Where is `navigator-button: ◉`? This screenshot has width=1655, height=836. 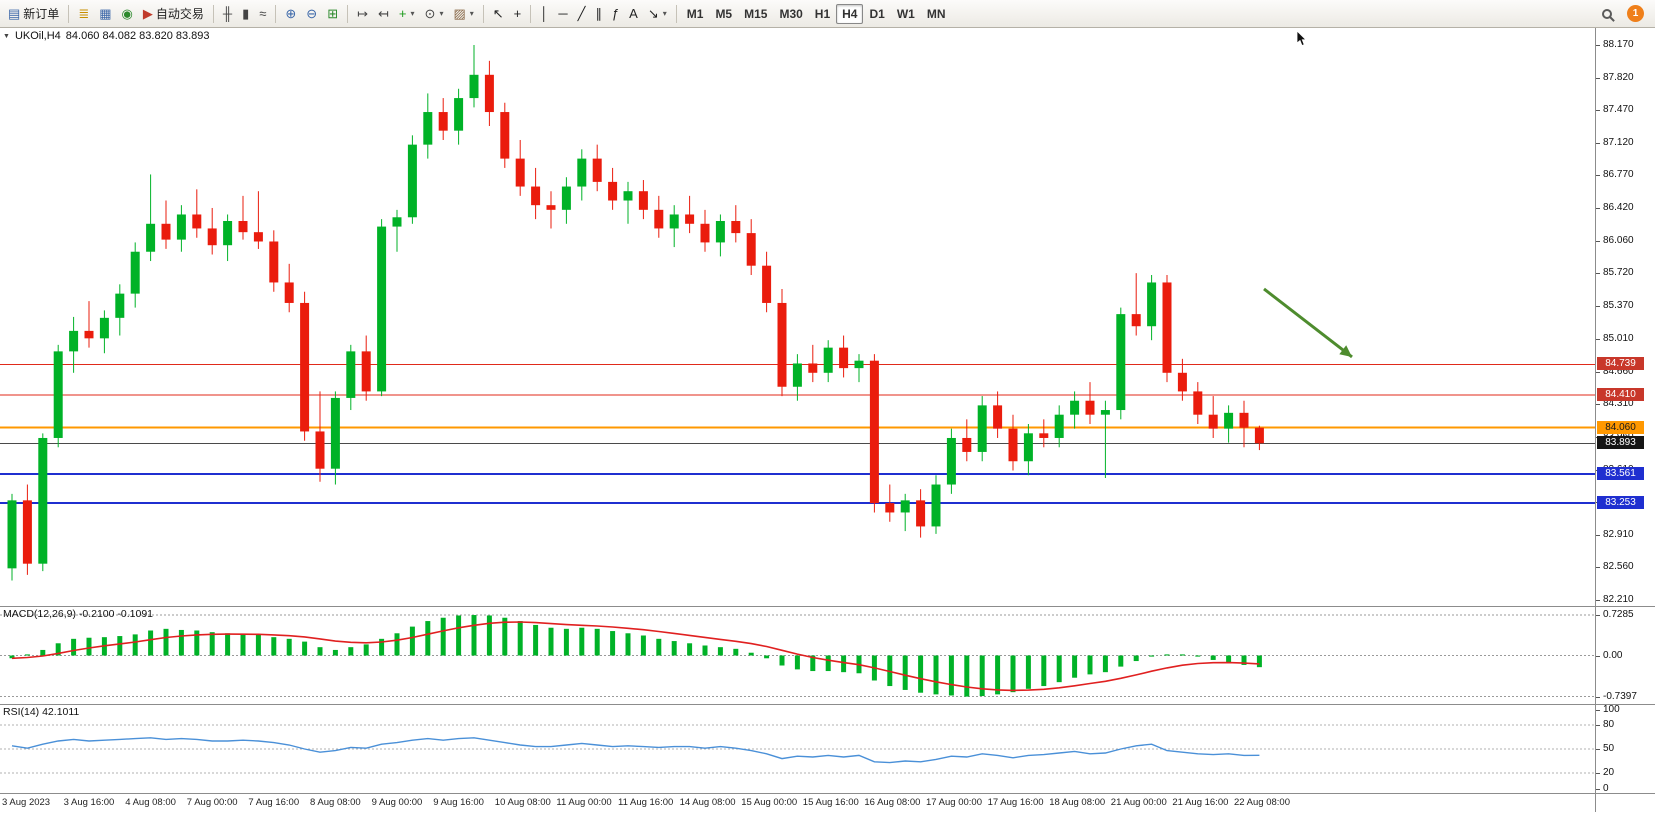 navigator-button: ◉ is located at coordinates (127, 14).